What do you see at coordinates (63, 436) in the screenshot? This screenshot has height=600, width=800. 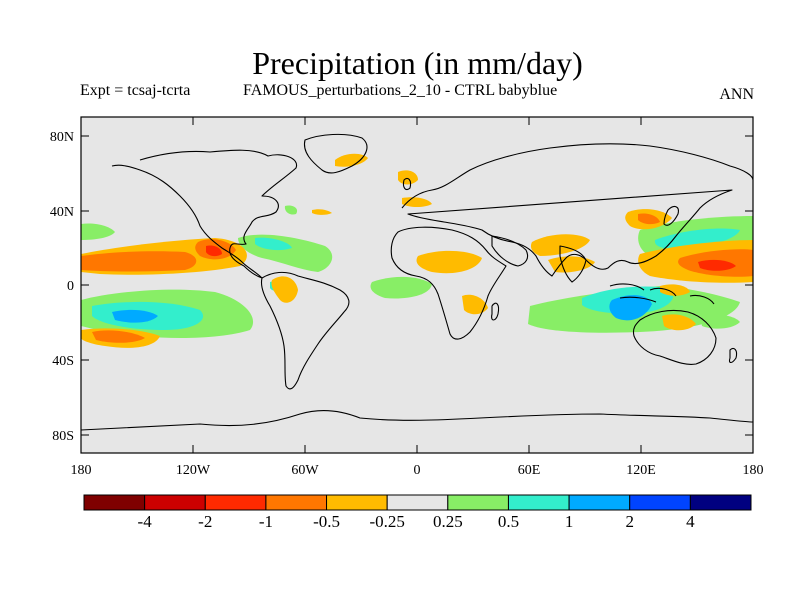 I see `lat-label-80s: 80S` at bounding box center [63, 436].